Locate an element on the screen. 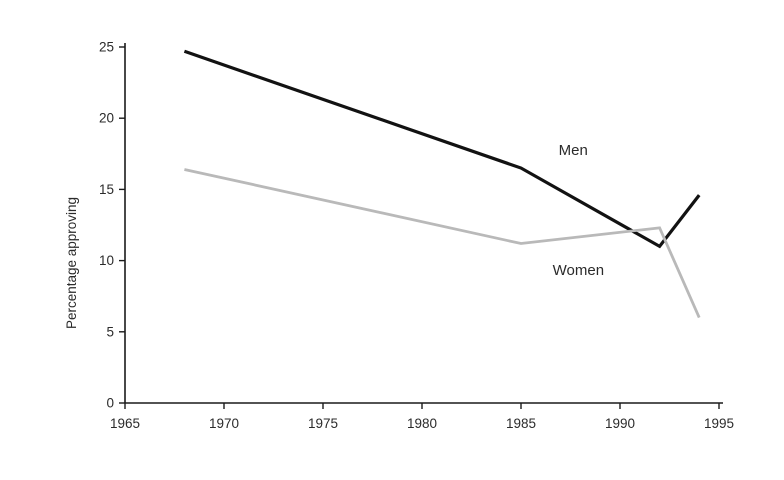 The height and width of the screenshot is (480, 784). y-tick-label: 20 is located at coordinates (106, 118).